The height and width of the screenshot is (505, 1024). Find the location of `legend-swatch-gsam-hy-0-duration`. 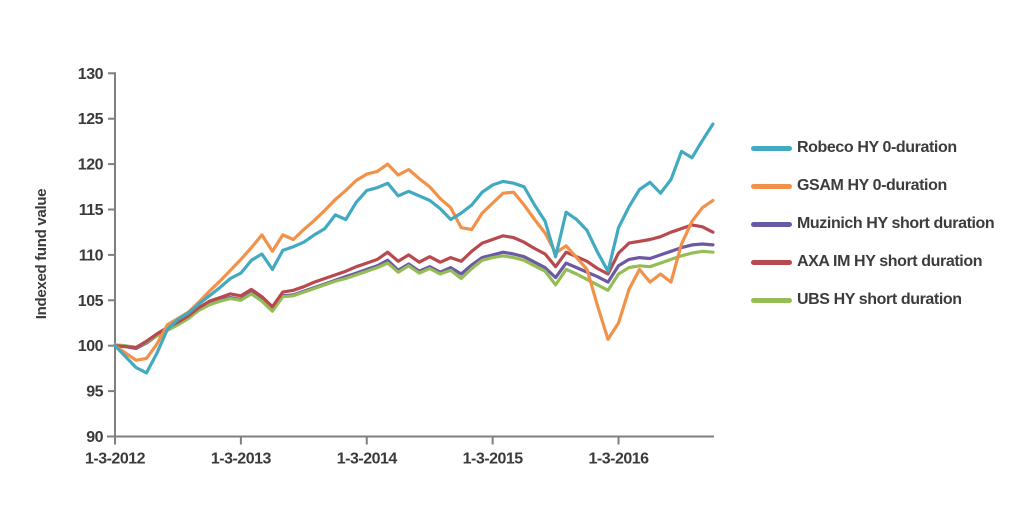

legend-swatch-gsam-hy-0-duration is located at coordinates (771, 186).